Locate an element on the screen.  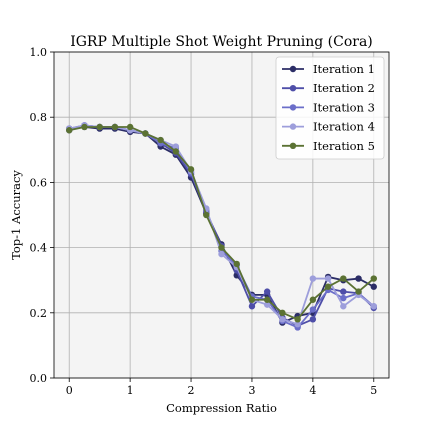
legend-label: Iteration 2 is located at coordinates (344, 88).